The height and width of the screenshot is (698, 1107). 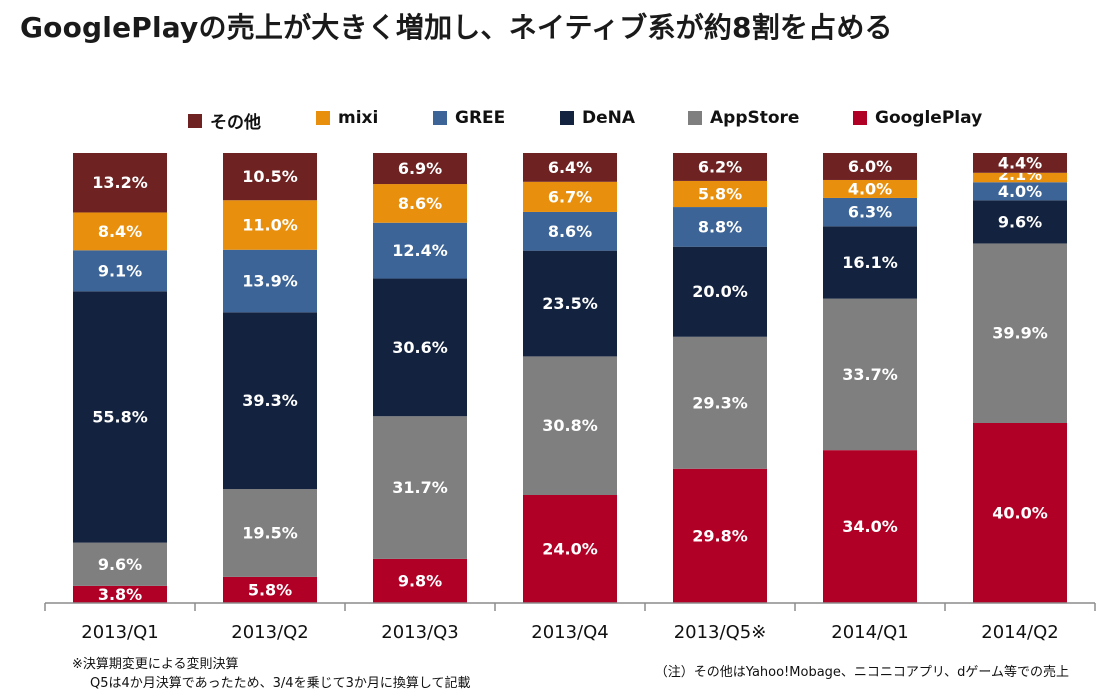 I want to click on bar-segment-AppStore-2013/Q4, so click(x=570, y=425).